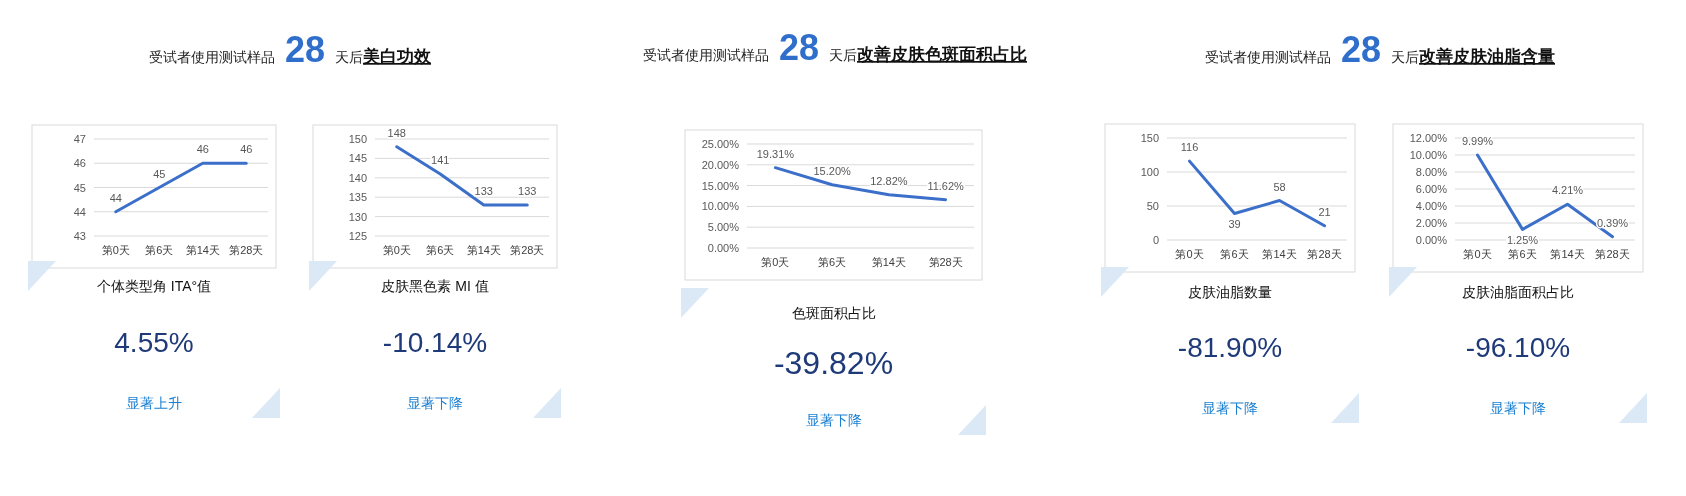 This screenshot has height=496, width=1686. Describe the element at coordinates (720, 164) in the screenshot. I see `y-tick-label: 20.00%` at that location.